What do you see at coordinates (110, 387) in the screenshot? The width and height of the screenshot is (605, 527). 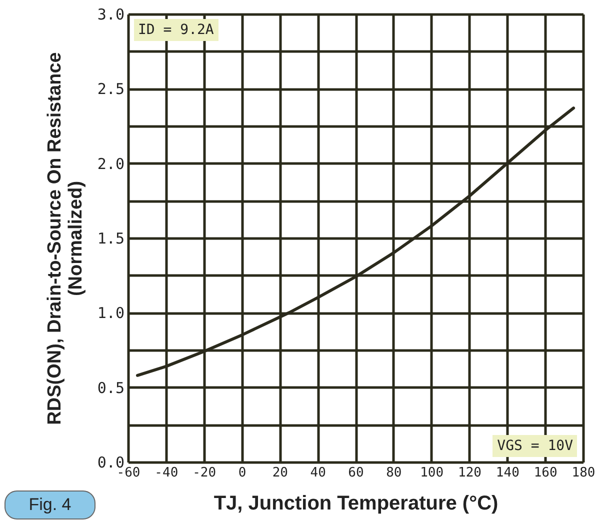 I see `y-tick-label: 0.5` at bounding box center [110, 387].